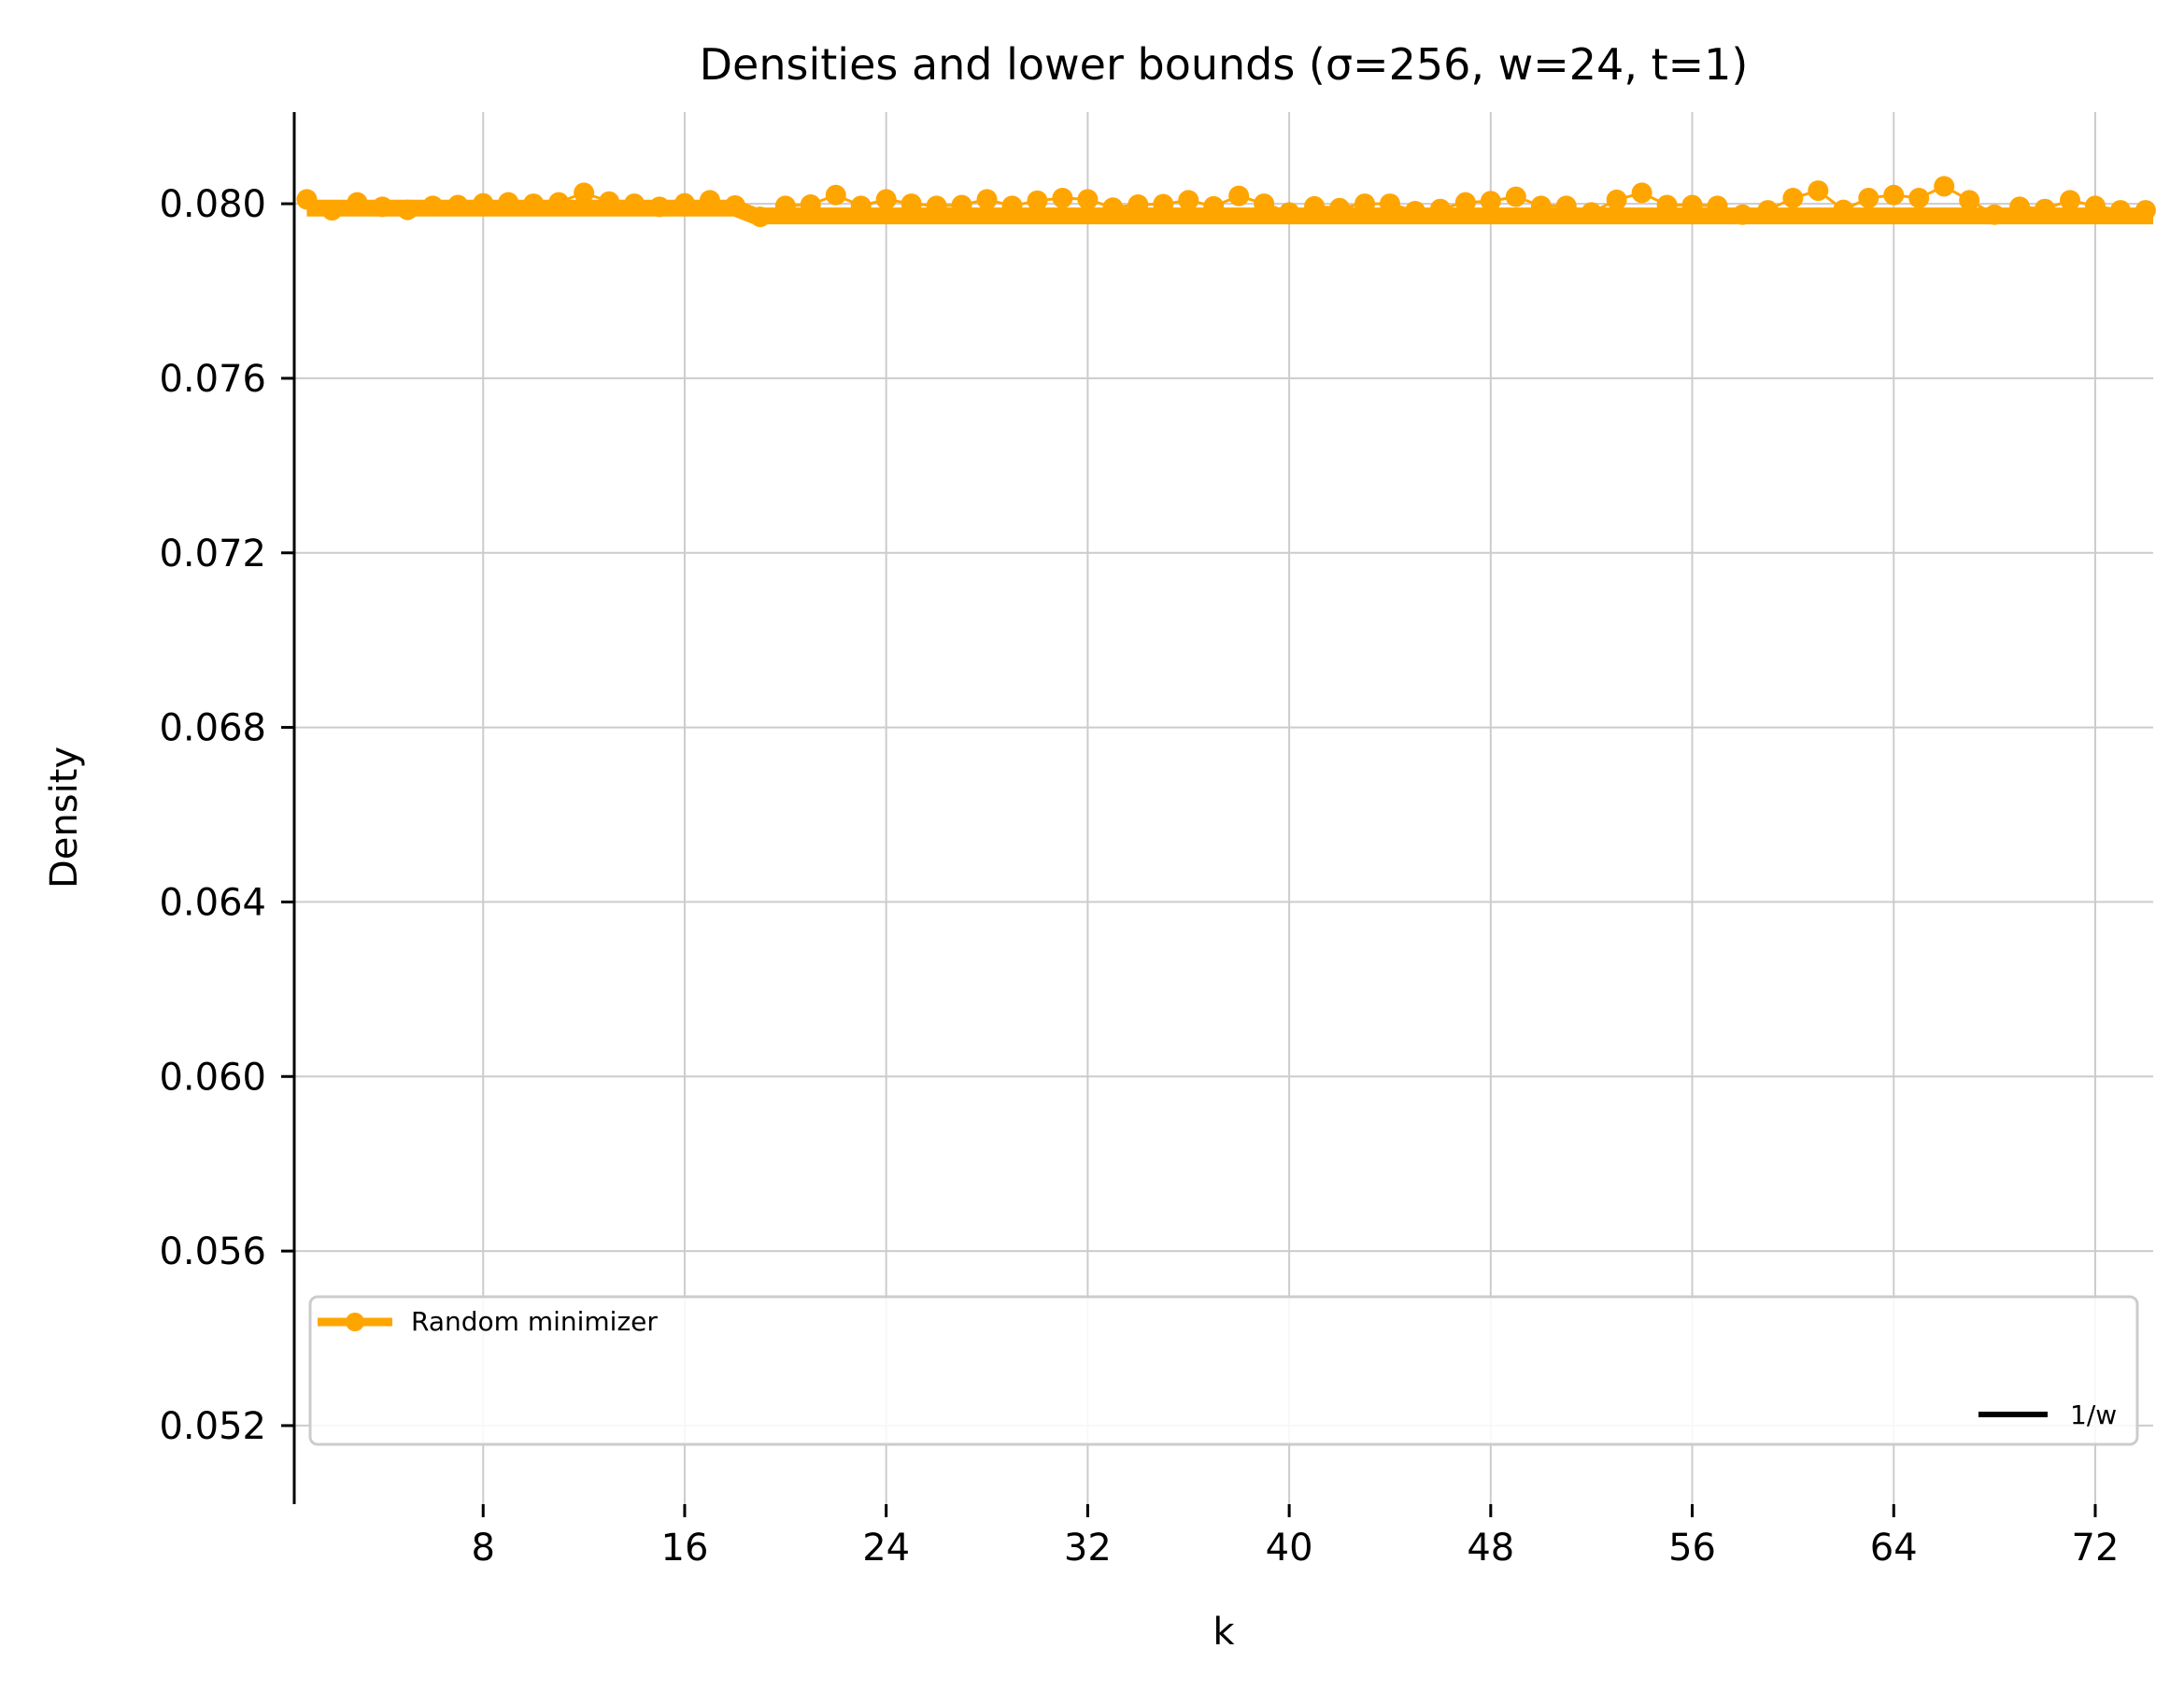 This screenshot has width=2184, height=1691. What do you see at coordinates (1289, 1548) in the screenshot?
I see `x-tick-label: 40` at bounding box center [1289, 1548].